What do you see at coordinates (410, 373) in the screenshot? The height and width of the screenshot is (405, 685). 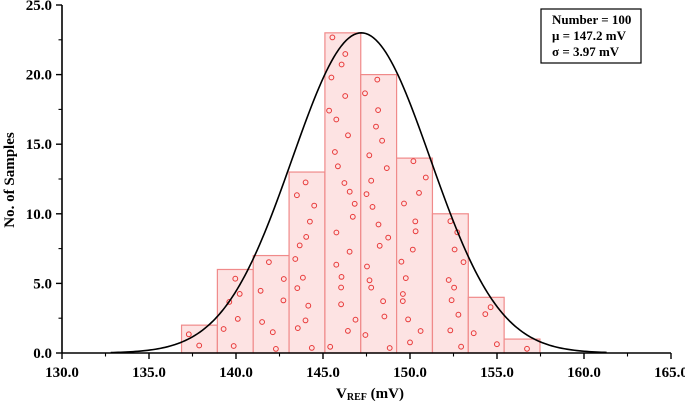 I see `x-tick-label: 150.0` at bounding box center [410, 373].